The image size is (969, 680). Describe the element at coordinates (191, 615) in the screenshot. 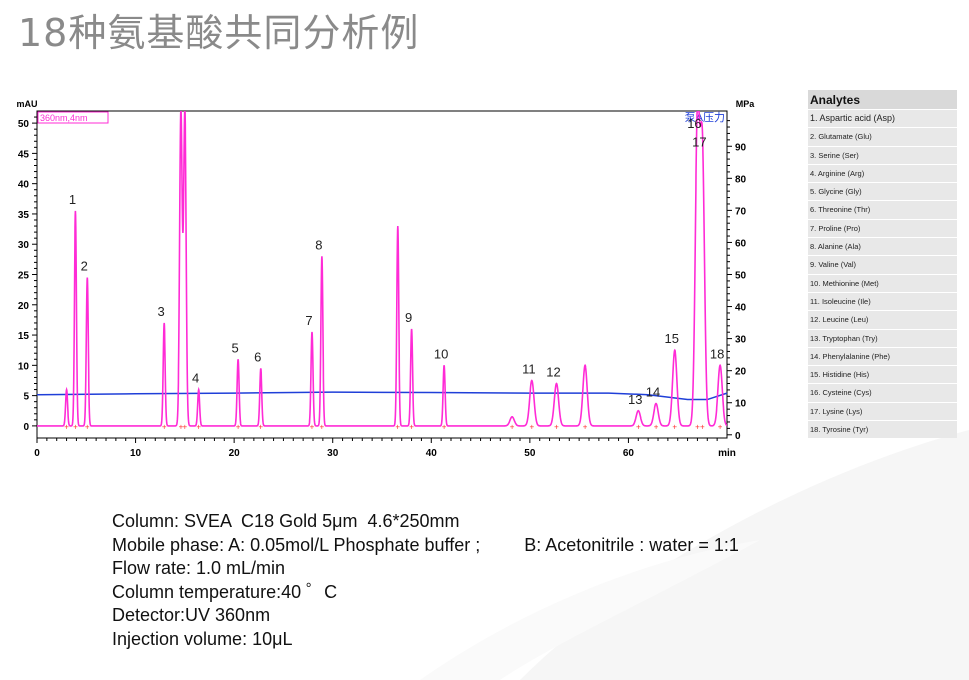

I see `detector: Detector:UV 360nm` at that location.